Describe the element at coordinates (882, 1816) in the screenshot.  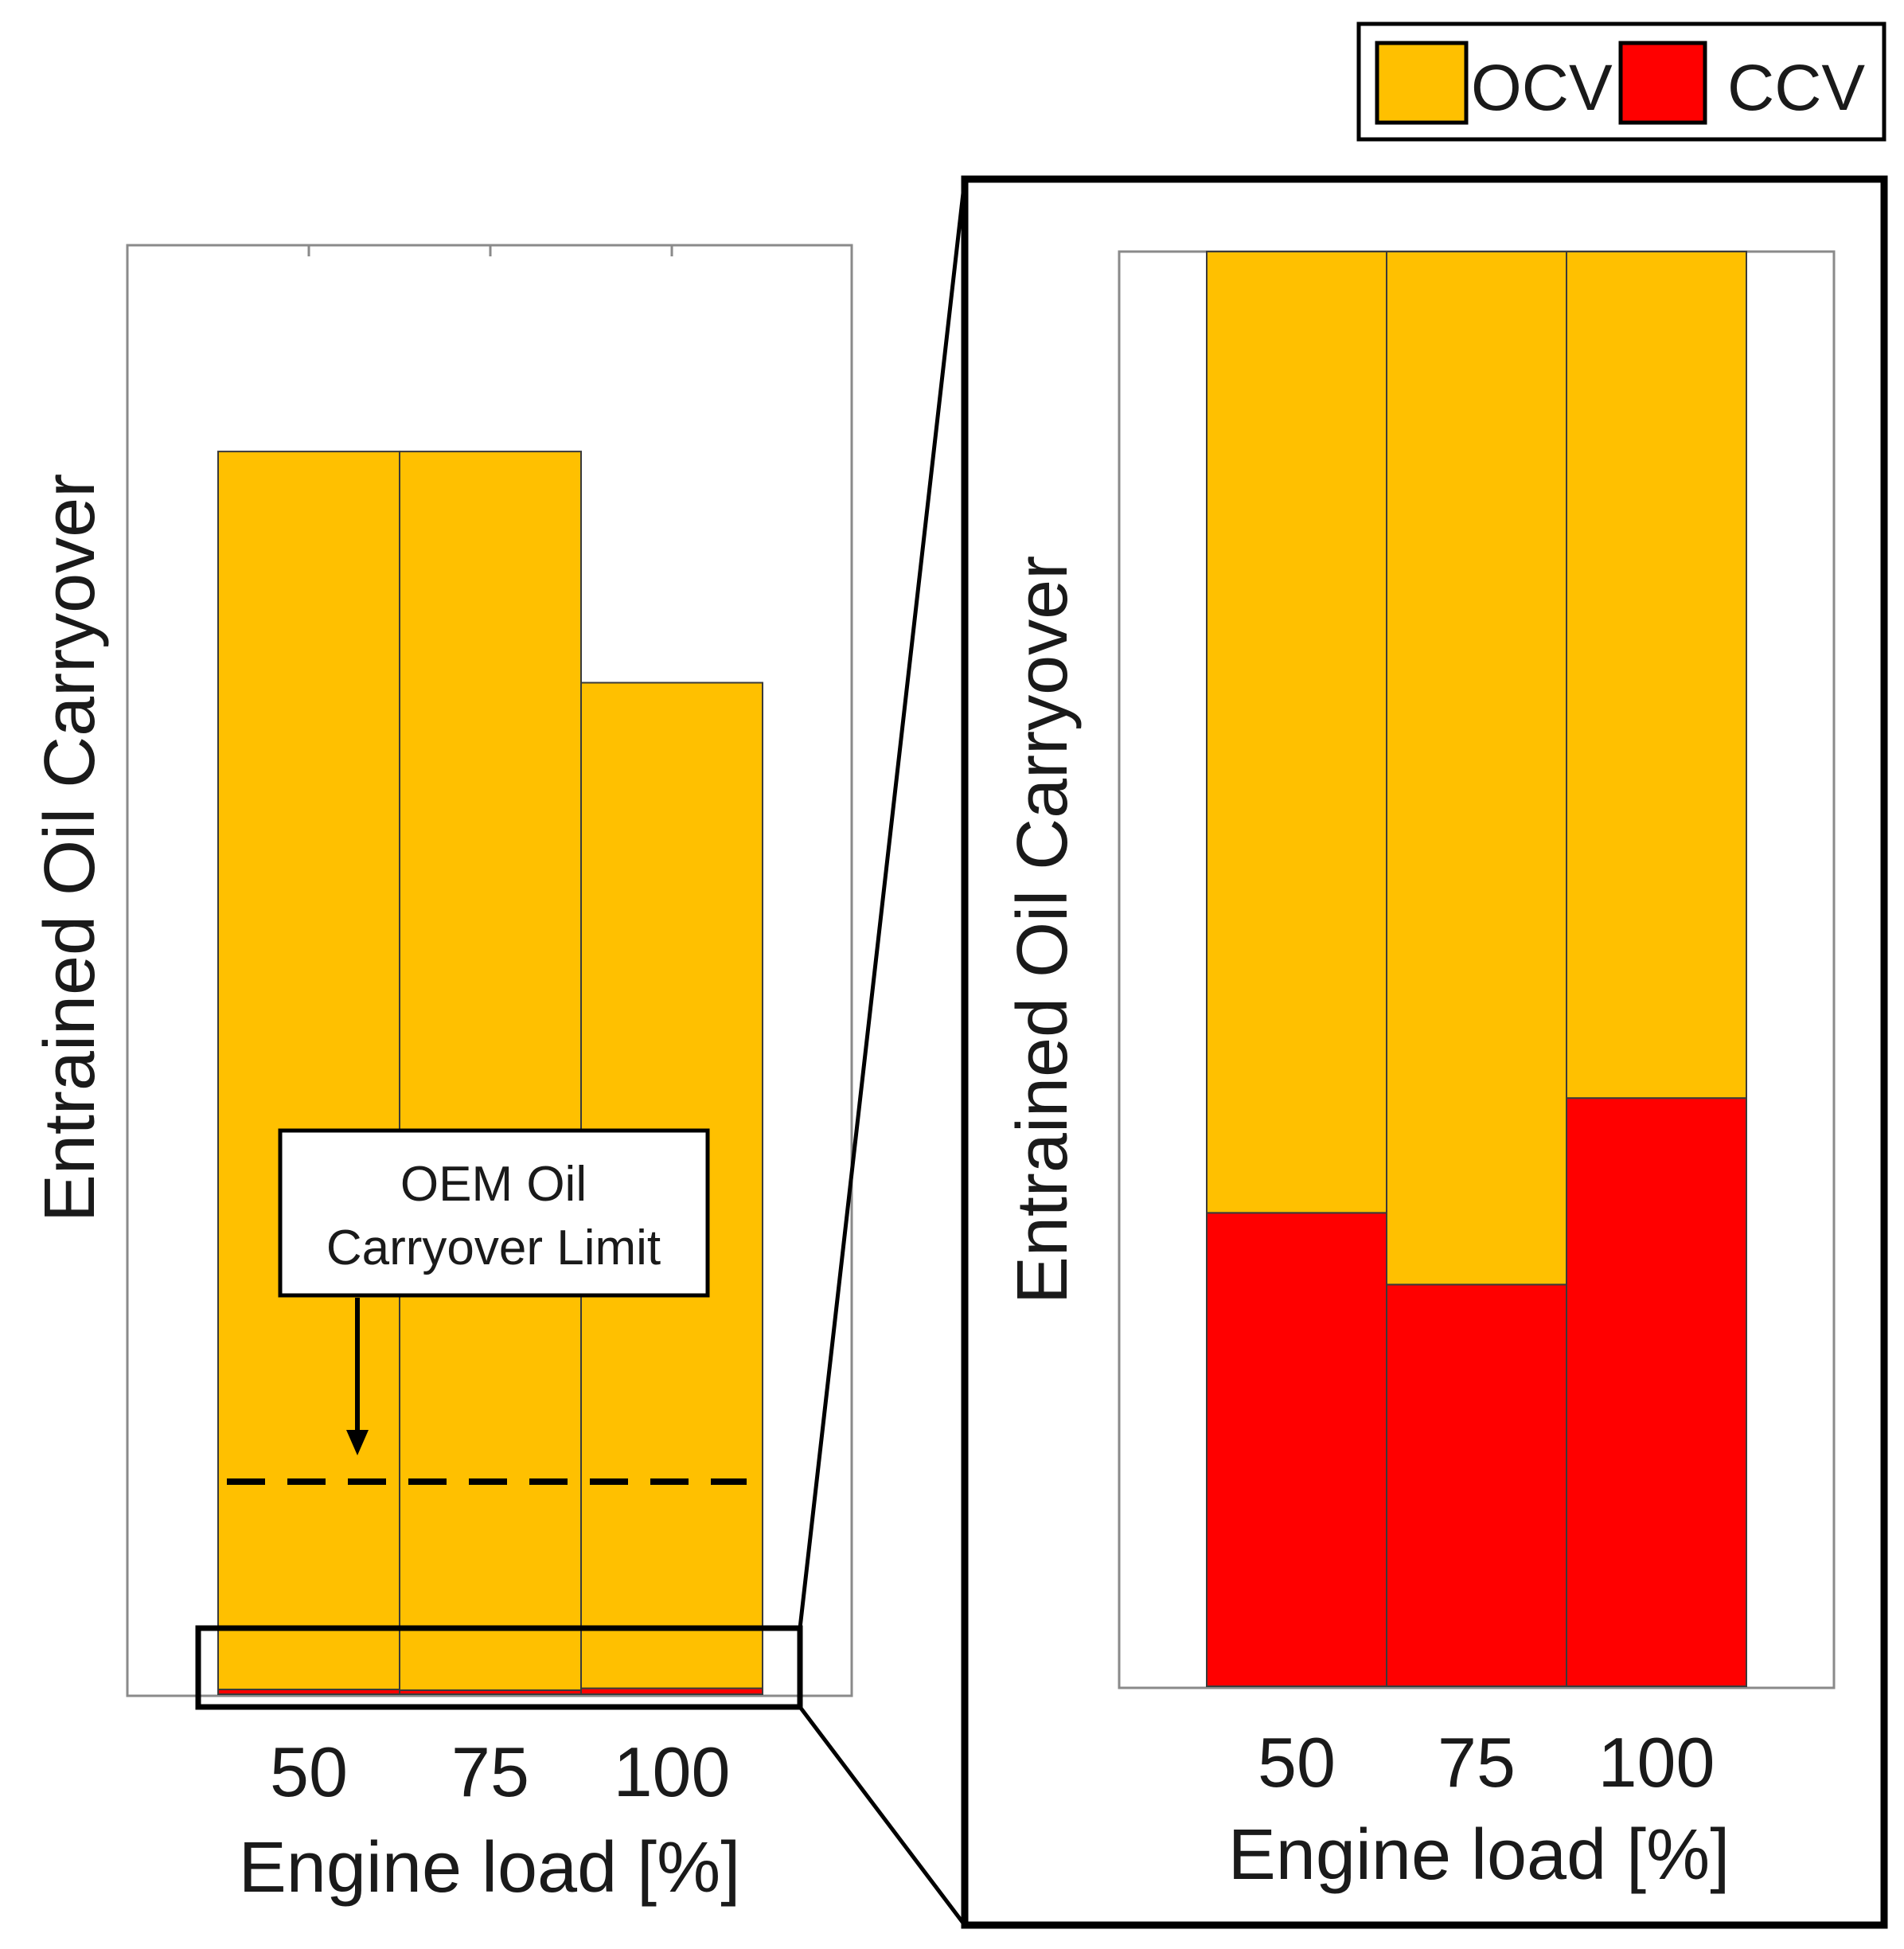
I see `zoom-connector-bottom` at that location.